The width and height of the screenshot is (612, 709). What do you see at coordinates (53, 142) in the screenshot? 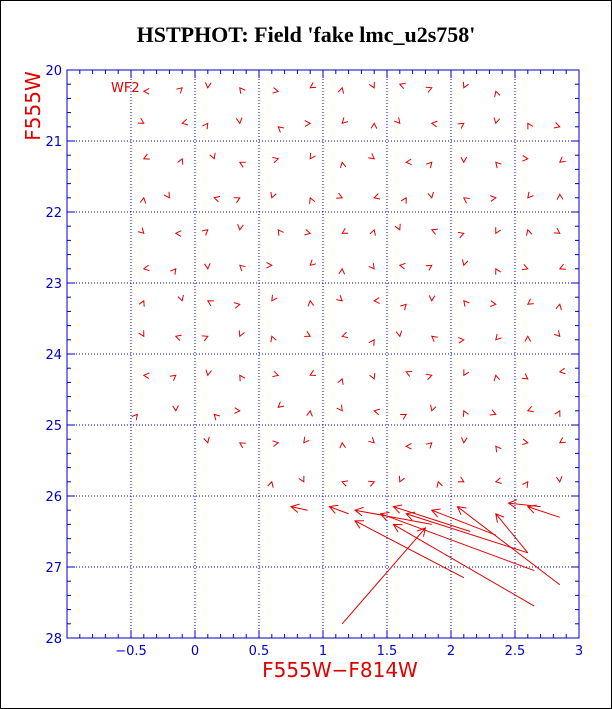
I see `y-tick-label: 21` at bounding box center [53, 142].